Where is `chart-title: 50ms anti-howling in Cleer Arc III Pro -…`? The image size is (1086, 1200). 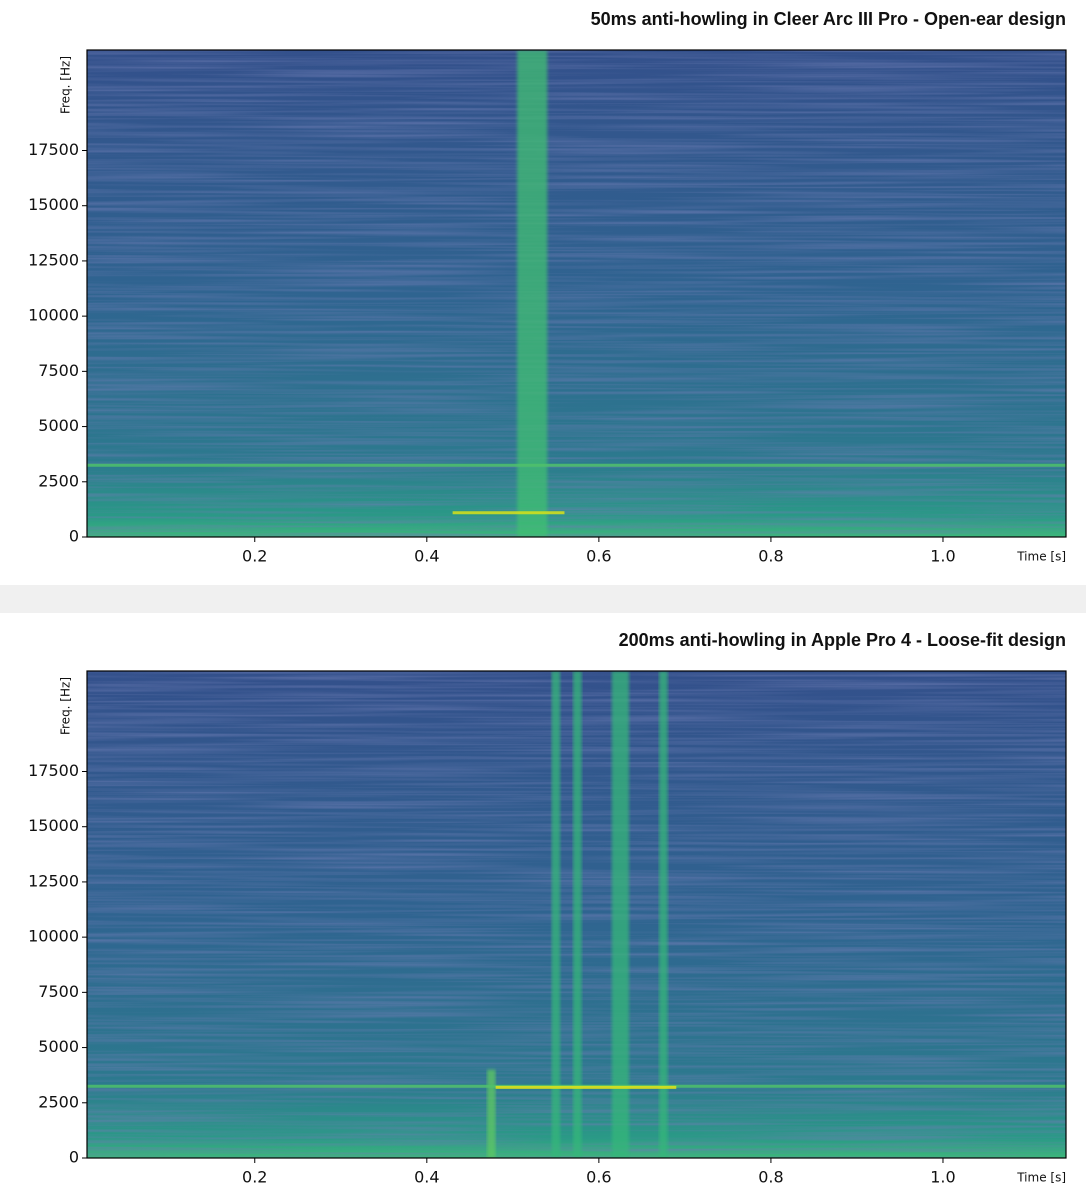 chart-title: 50ms anti-howling in Cleer Arc III Pro -… is located at coordinates (828, 19).